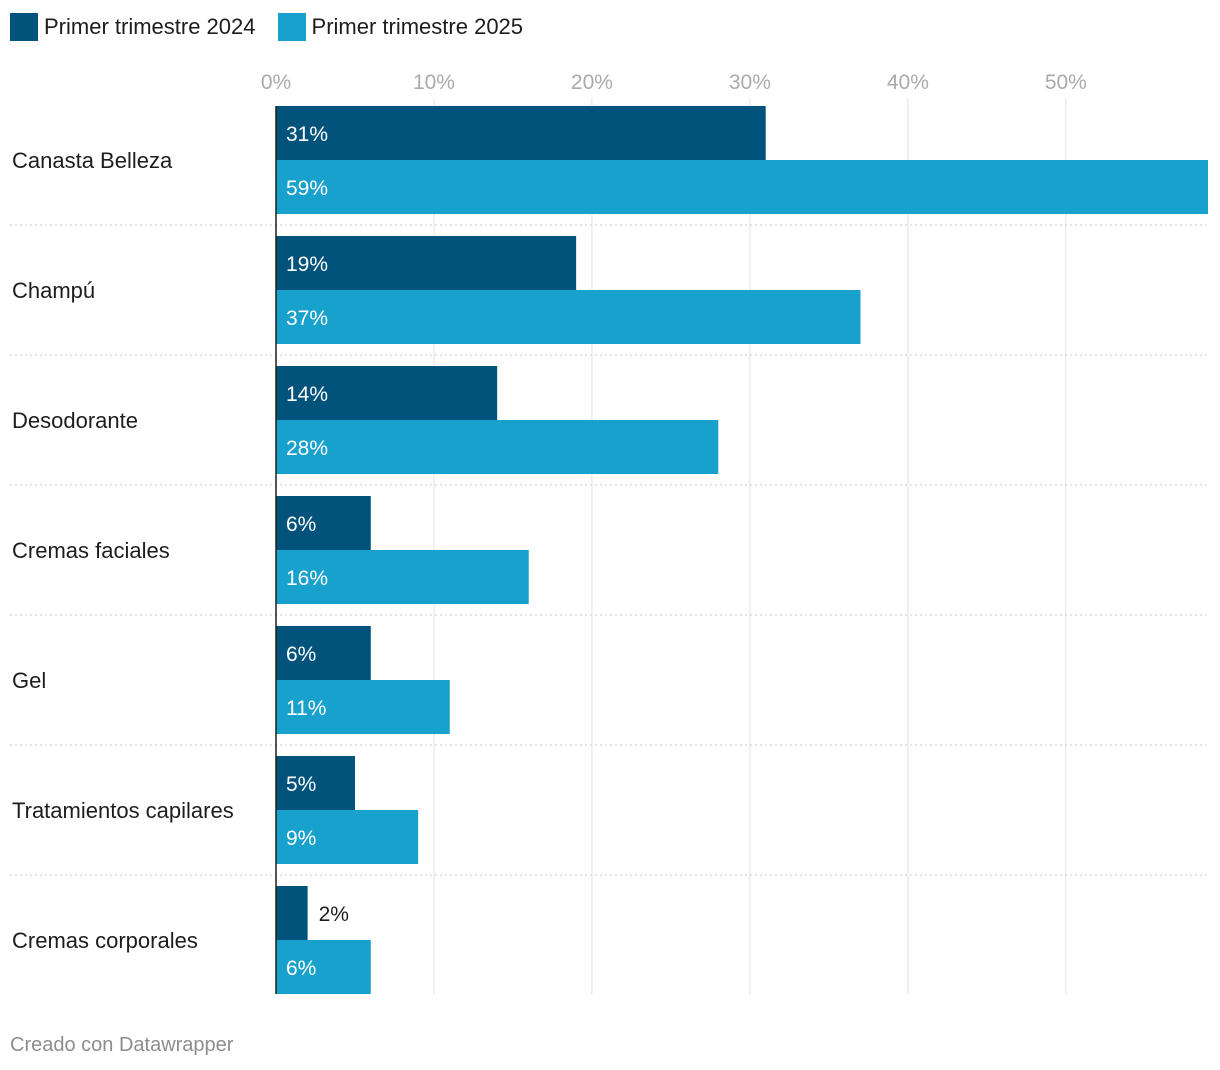 This screenshot has width=1220, height=1070. Describe the element at coordinates (908, 82) in the screenshot. I see `x-tick-label: 40%` at that location.